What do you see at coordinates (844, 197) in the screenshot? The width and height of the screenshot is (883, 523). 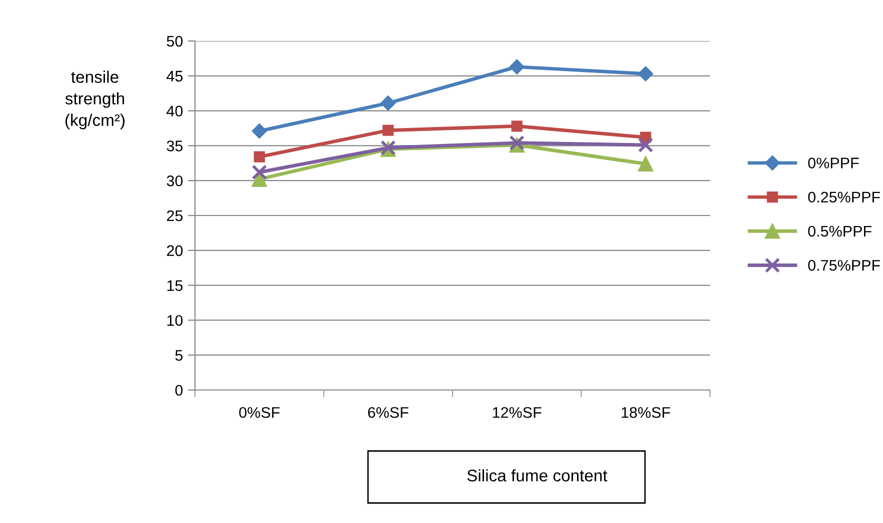 I see `legend-label: 0.25%PPF` at bounding box center [844, 197].